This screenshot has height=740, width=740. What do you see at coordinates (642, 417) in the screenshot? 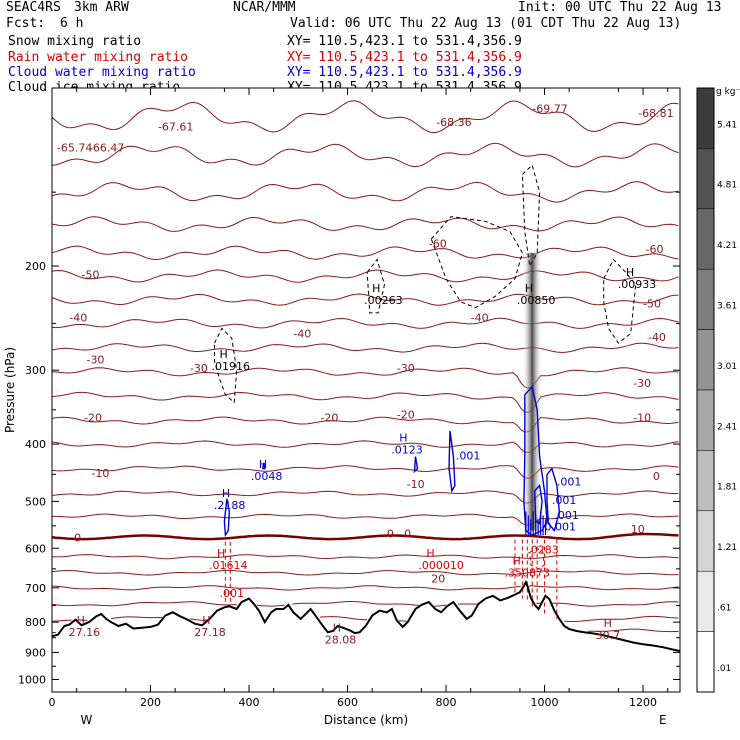
I see `isotherm-label: -10` at bounding box center [642, 417].